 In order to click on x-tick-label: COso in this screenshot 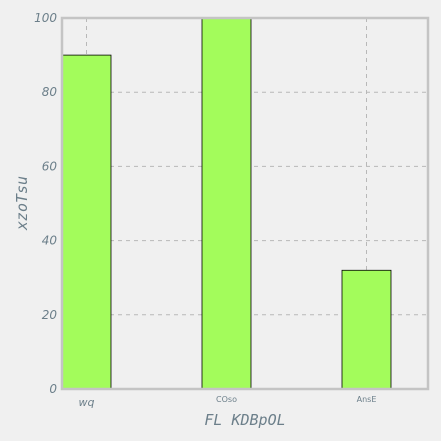, I will do `click(226, 399)`.